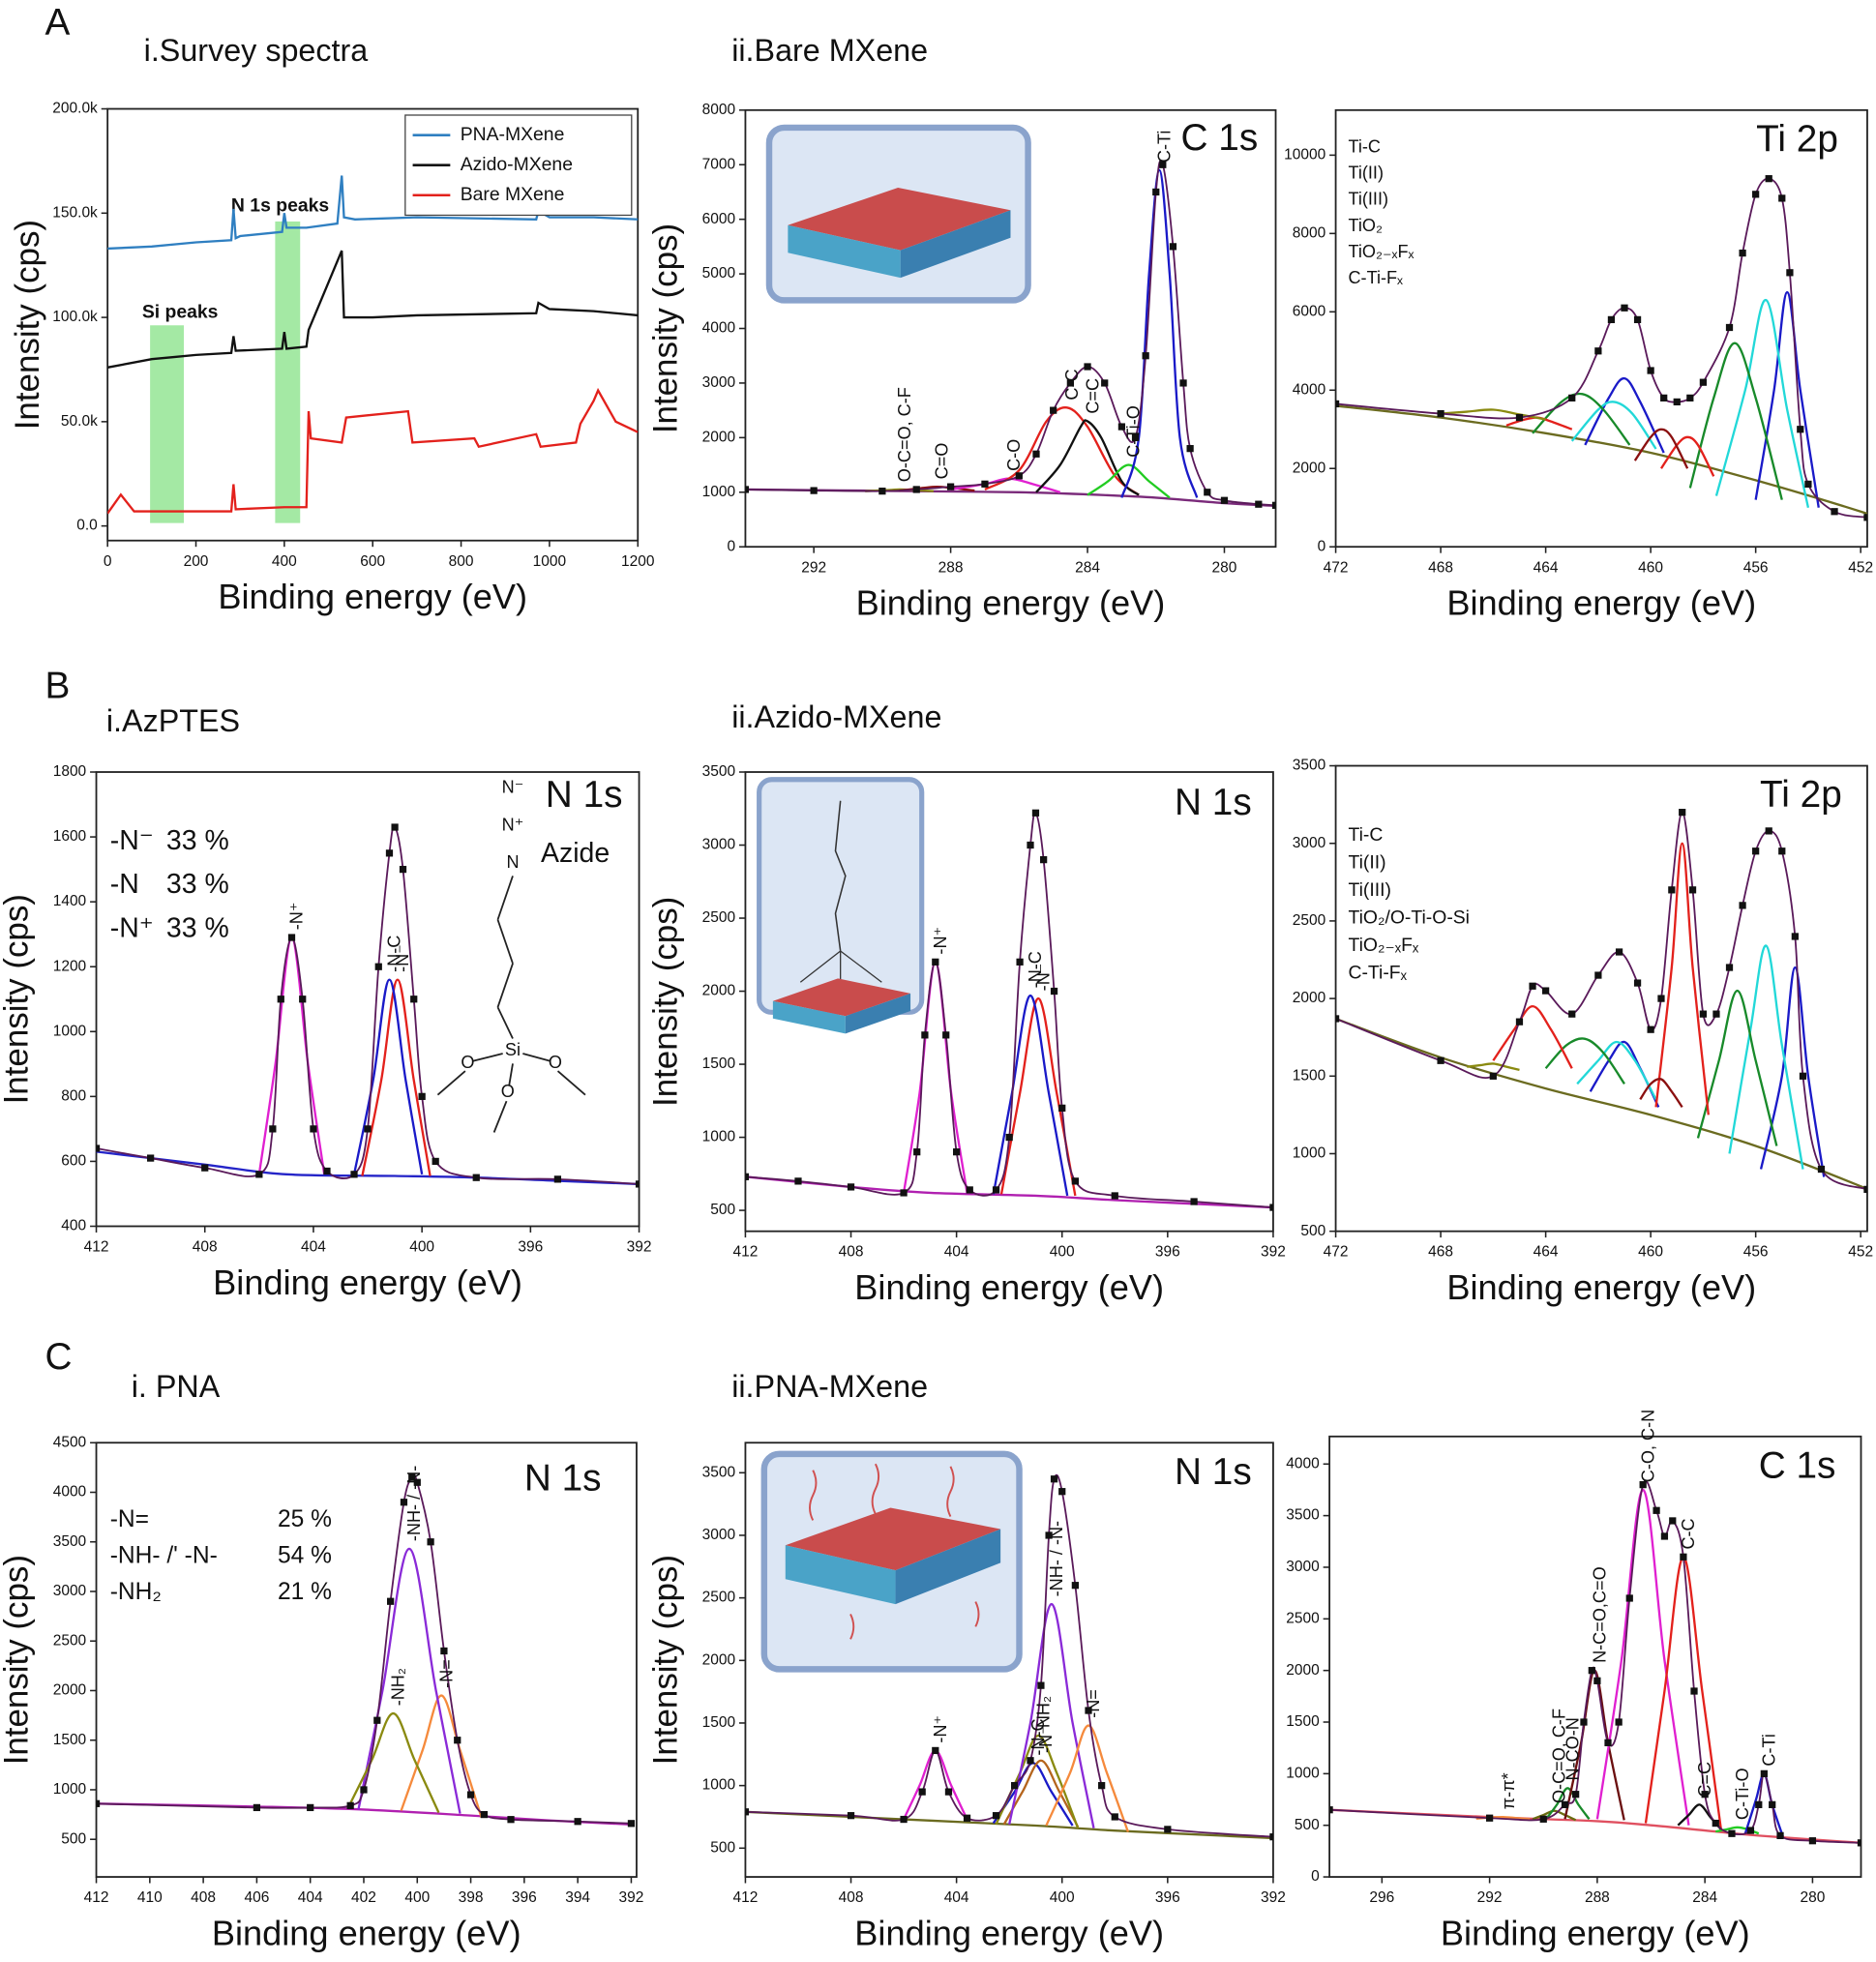 The height and width of the screenshot is (1962, 1876). Describe the element at coordinates (70, 837) in the screenshot. I see `y-tick-label: 1600` at that location.